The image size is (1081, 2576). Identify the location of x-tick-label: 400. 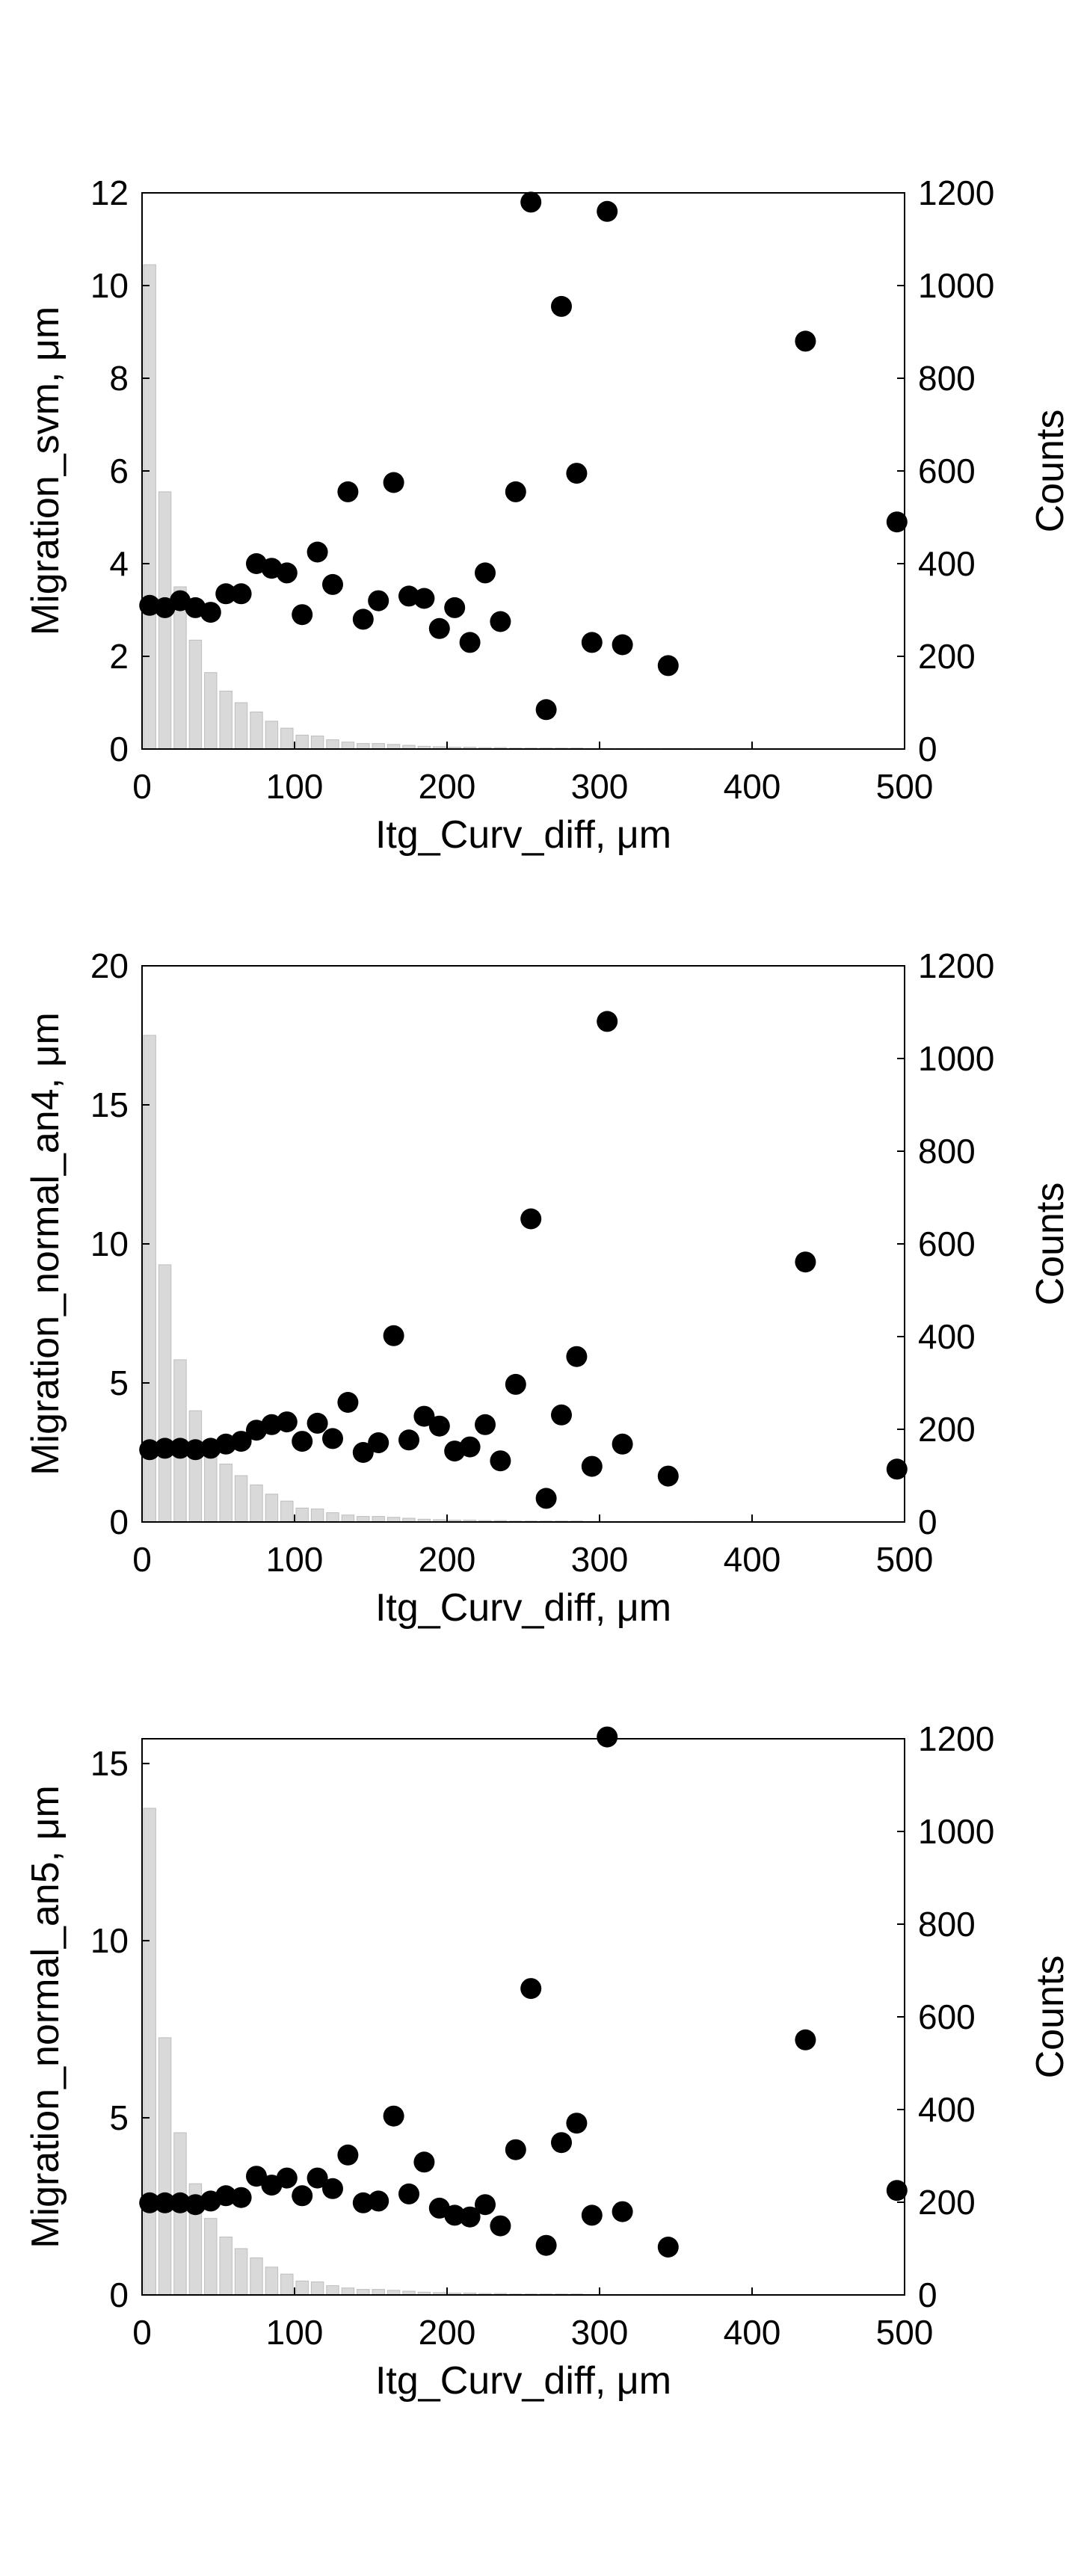
(752, 2332).